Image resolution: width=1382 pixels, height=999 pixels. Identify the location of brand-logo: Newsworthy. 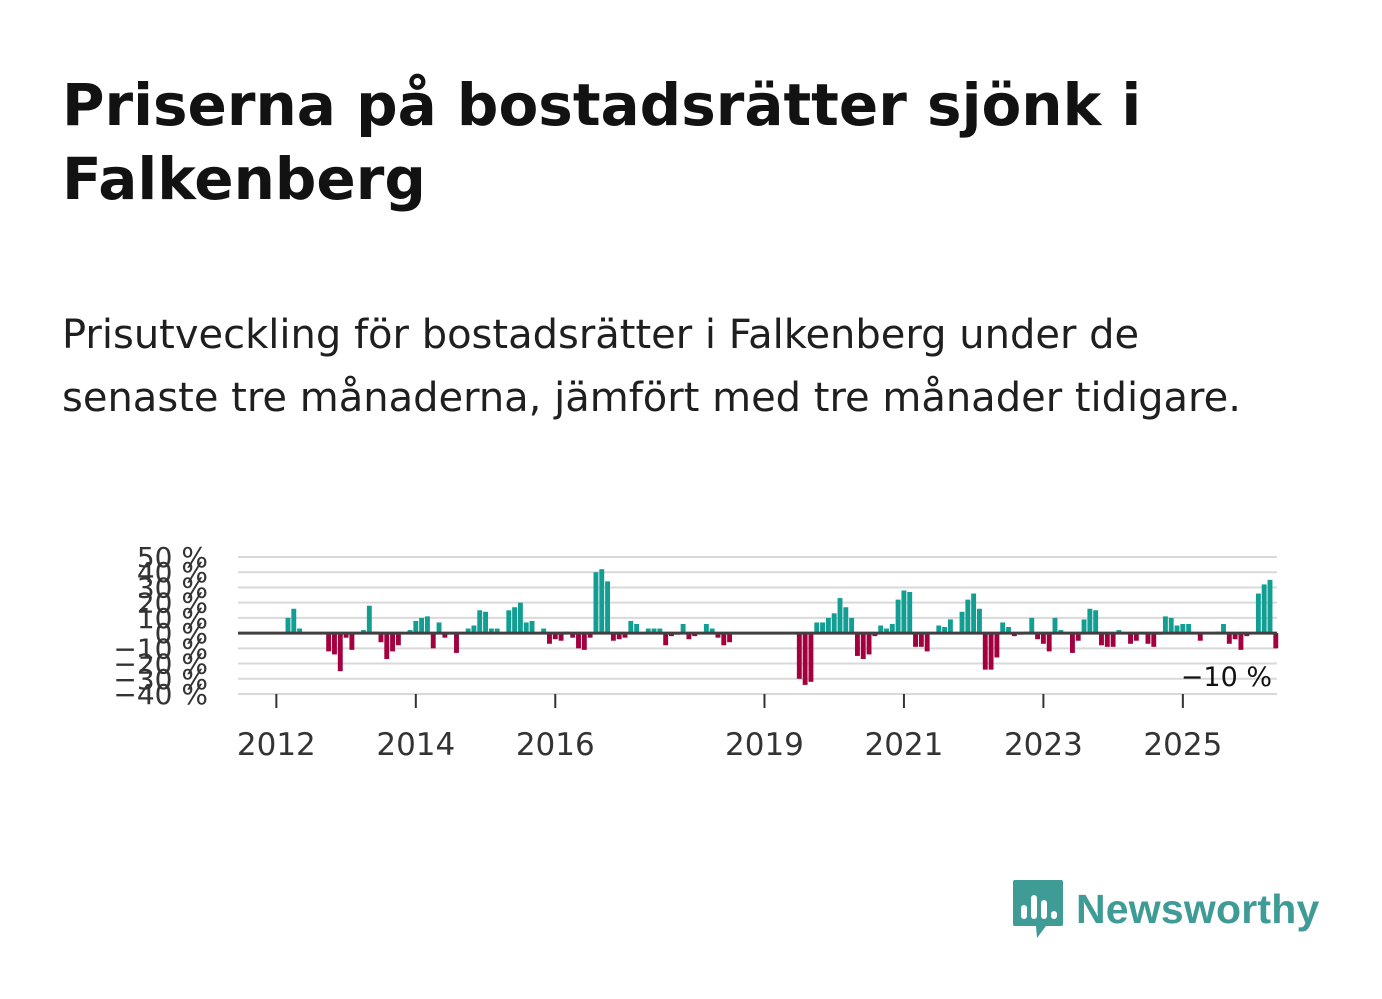
(1166, 909).